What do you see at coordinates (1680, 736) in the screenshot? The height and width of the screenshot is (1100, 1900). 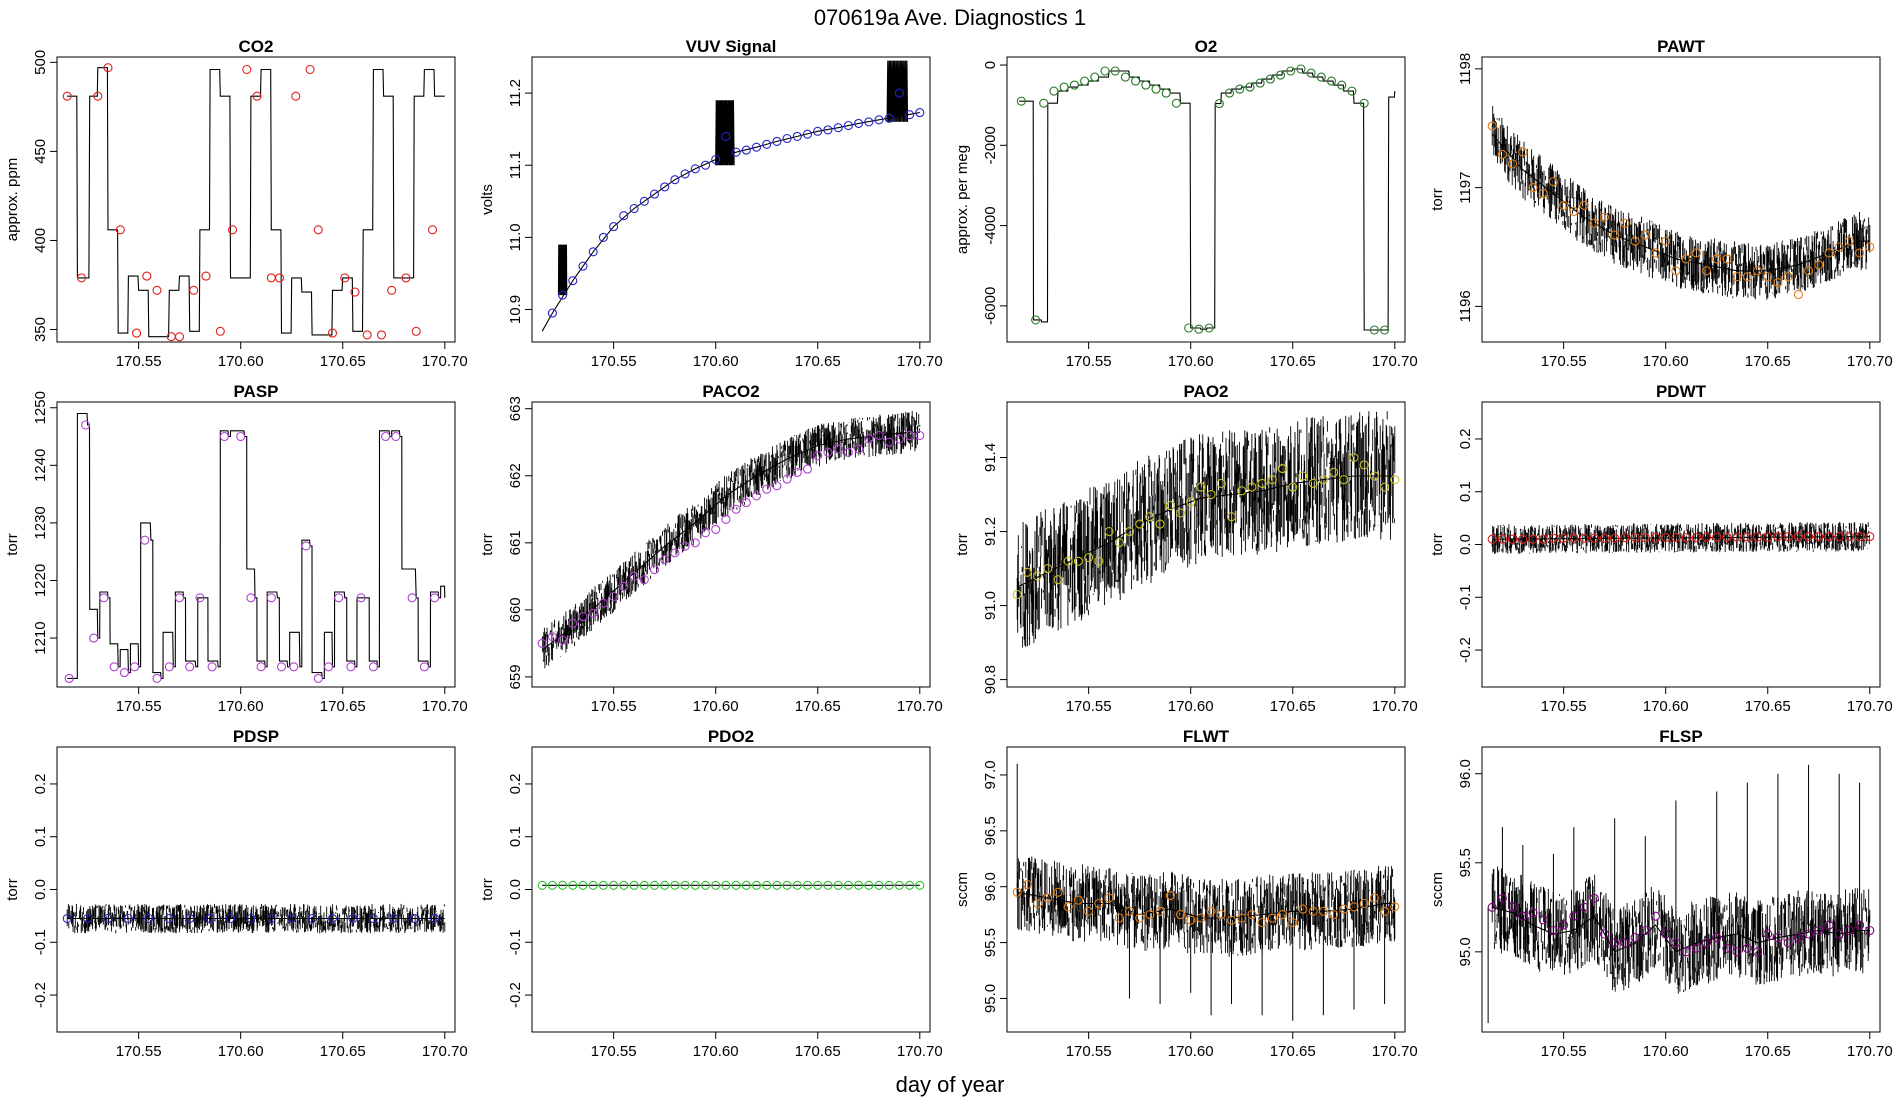 I see `panel-title-flsp: FLSP` at bounding box center [1680, 736].